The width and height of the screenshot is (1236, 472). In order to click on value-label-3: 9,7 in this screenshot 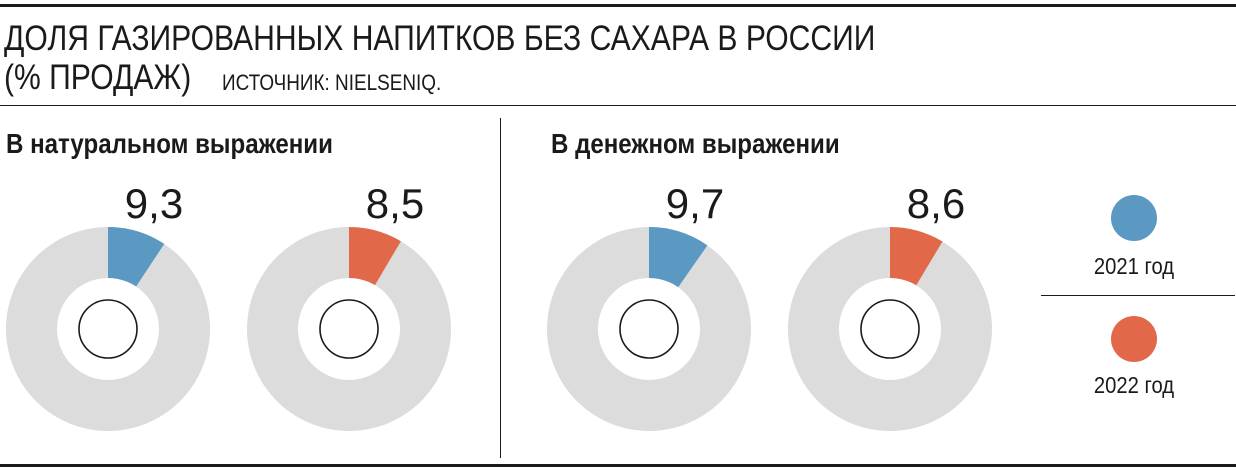, I will do `click(695, 203)`.